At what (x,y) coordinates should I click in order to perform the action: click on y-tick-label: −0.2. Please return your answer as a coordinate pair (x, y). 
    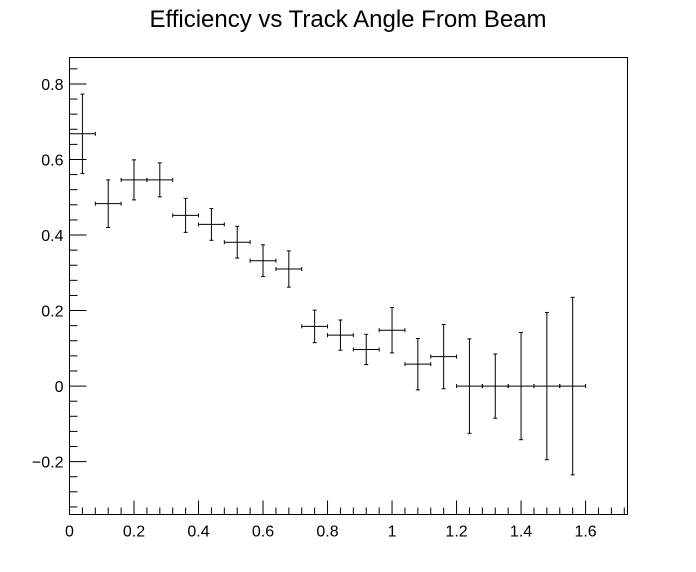
    Looking at the image, I should click on (48, 463).